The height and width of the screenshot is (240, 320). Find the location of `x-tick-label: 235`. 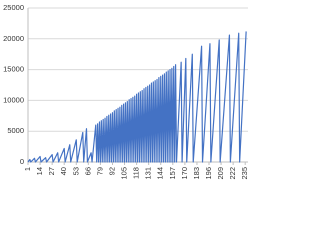

x-tick-label: 235 is located at coordinates (244, 173).